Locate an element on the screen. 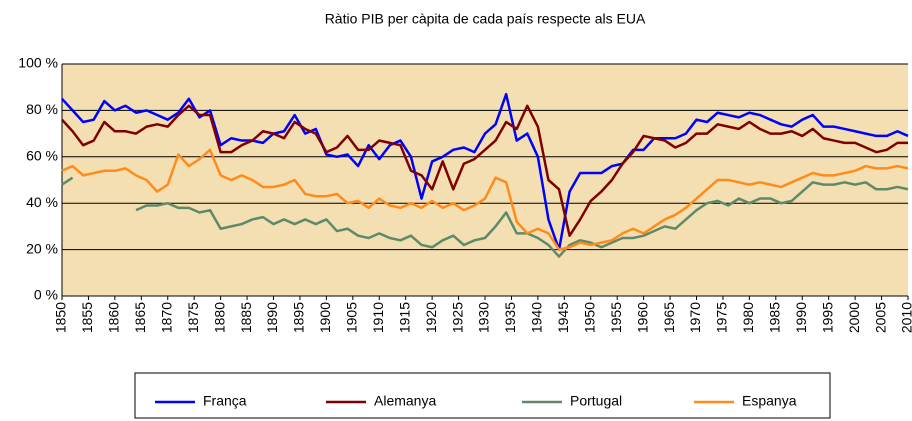  x-tick-label: 1935 is located at coordinates (510, 317).